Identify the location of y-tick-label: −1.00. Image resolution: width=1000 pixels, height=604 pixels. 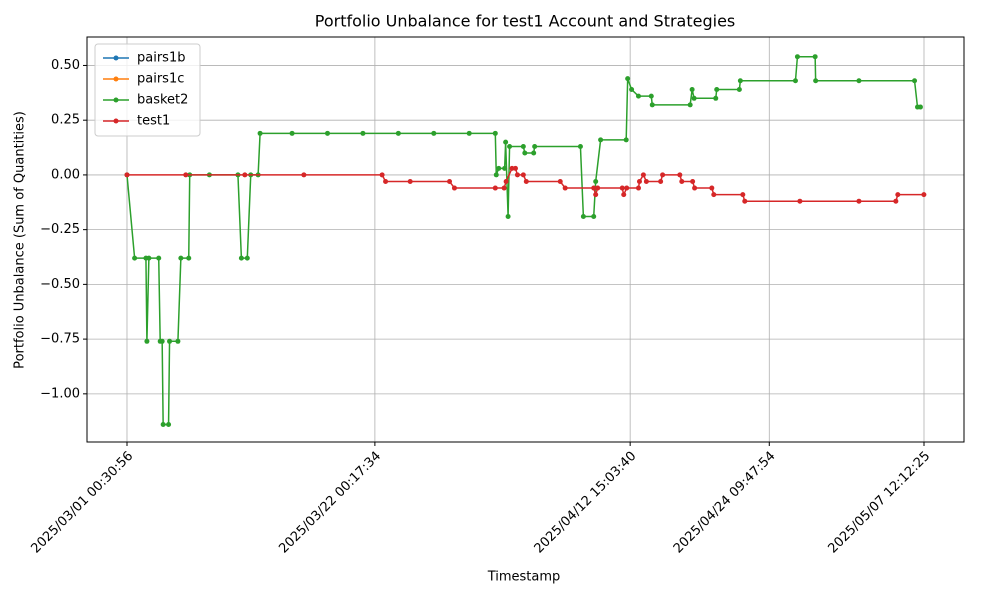
(60, 393).